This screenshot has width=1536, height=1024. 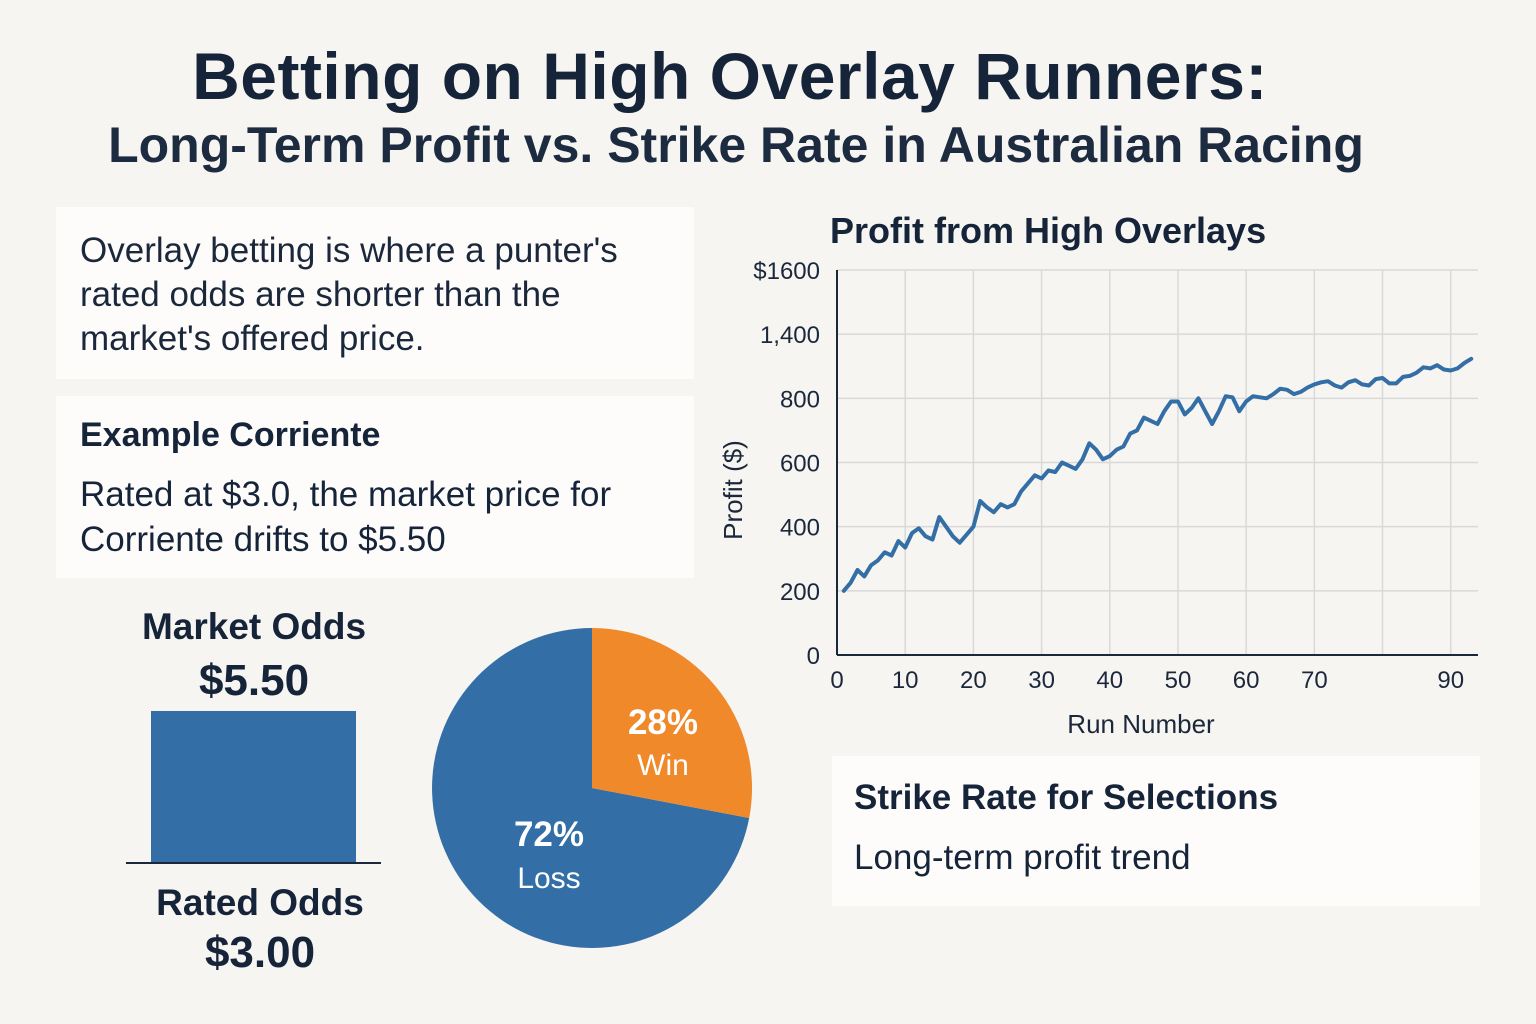 I want to click on y-tick-label: 200, so click(x=800, y=592).